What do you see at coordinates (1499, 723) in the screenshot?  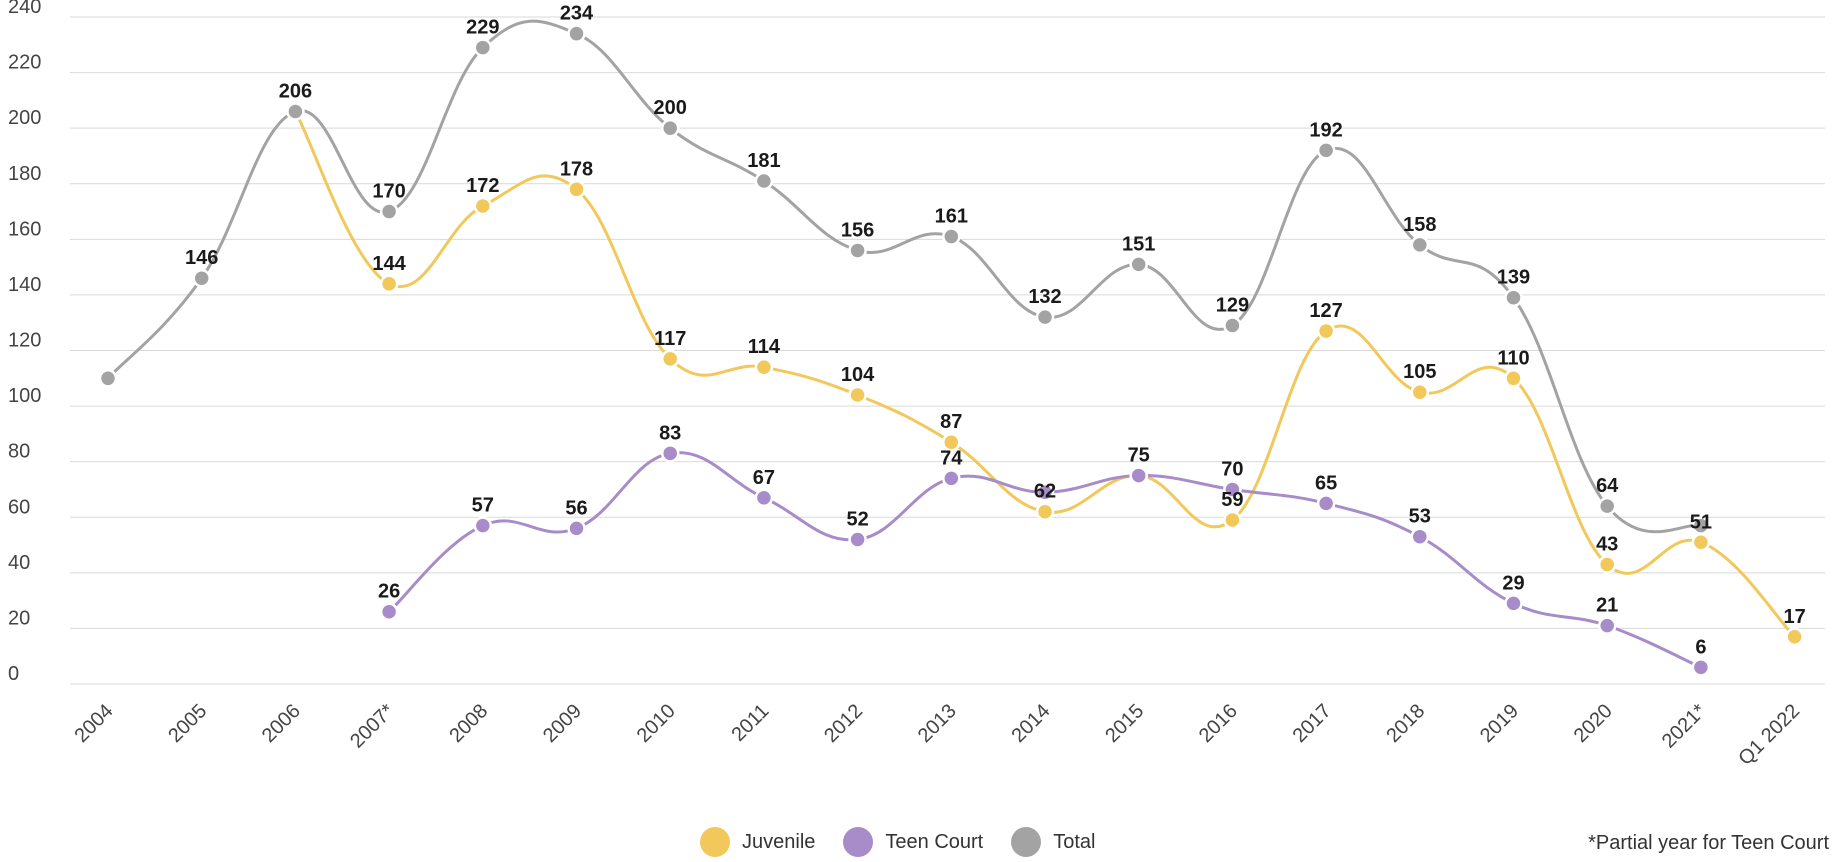 I see `x-tick-label: 2019` at bounding box center [1499, 723].